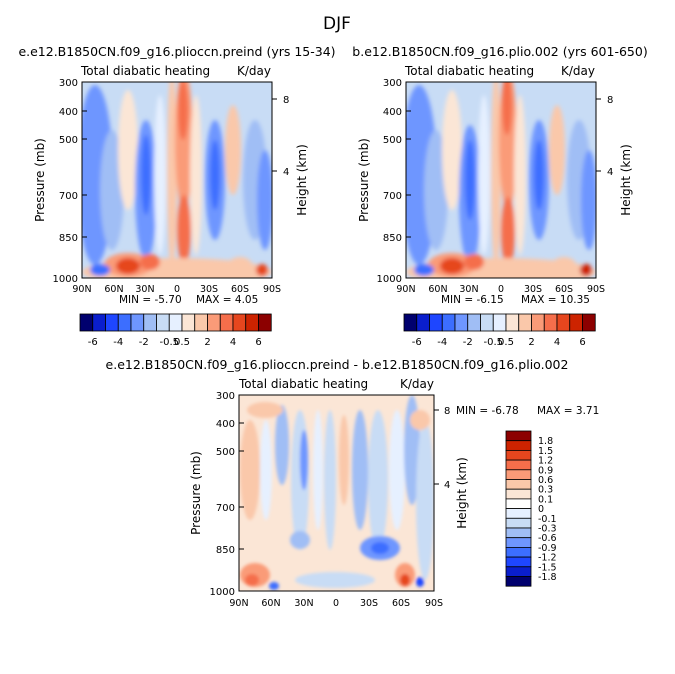 Image resolution: width=675 pixels, height=674 pixels. What do you see at coordinates (545, 441) in the screenshot?
I see `colorbar-label: 1.8` at bounding box center [545, 441].